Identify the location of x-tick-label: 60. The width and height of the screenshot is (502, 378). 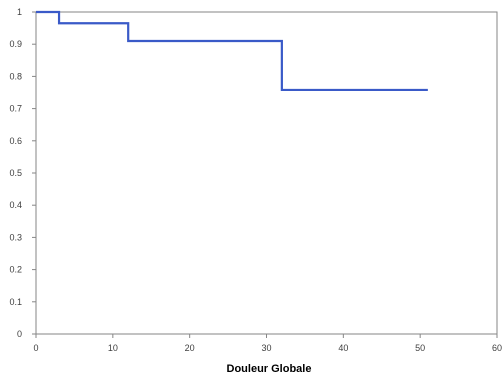
(497, 348).